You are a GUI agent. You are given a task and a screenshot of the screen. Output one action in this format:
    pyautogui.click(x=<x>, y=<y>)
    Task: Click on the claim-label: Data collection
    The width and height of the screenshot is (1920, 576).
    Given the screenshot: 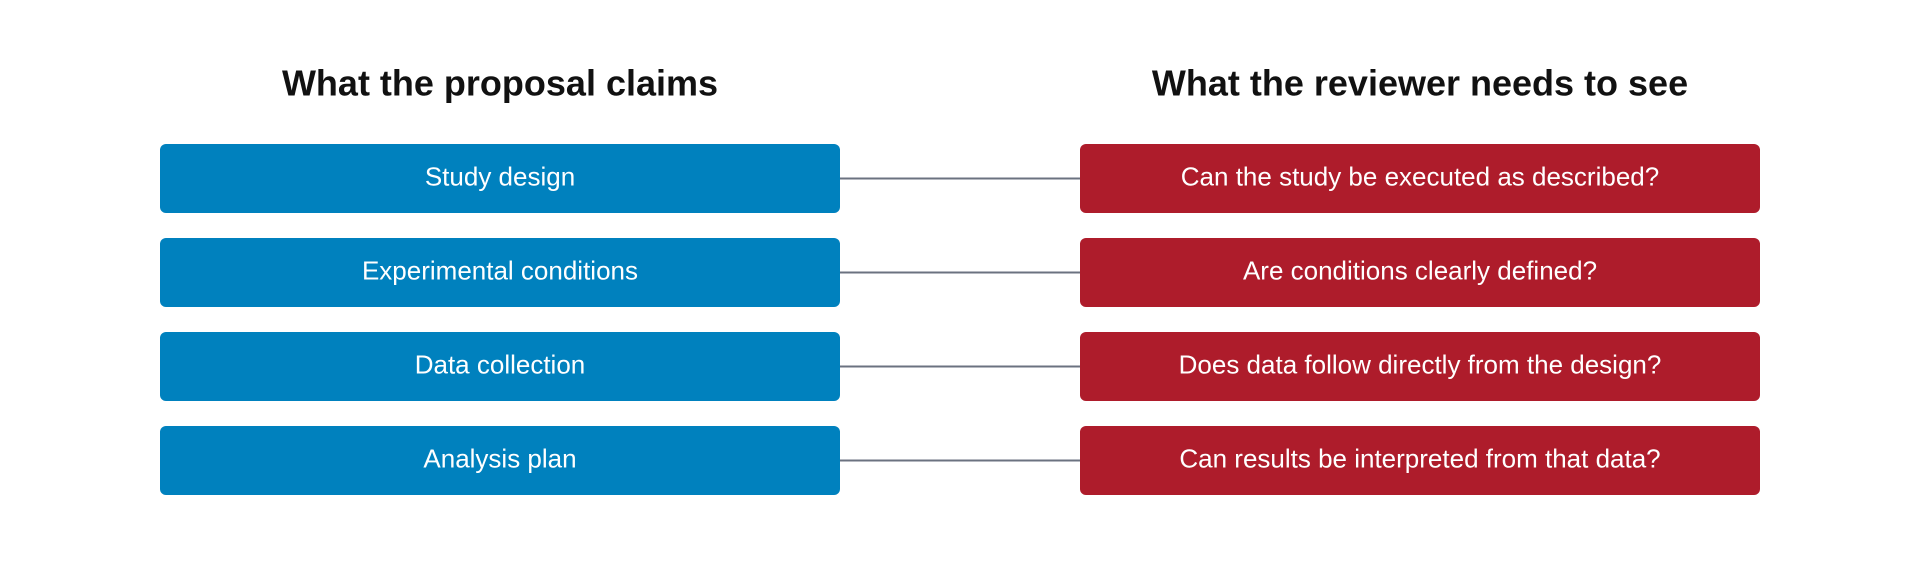 What is the action you would take?
    pyautogui.click(x=500, y=364)
    